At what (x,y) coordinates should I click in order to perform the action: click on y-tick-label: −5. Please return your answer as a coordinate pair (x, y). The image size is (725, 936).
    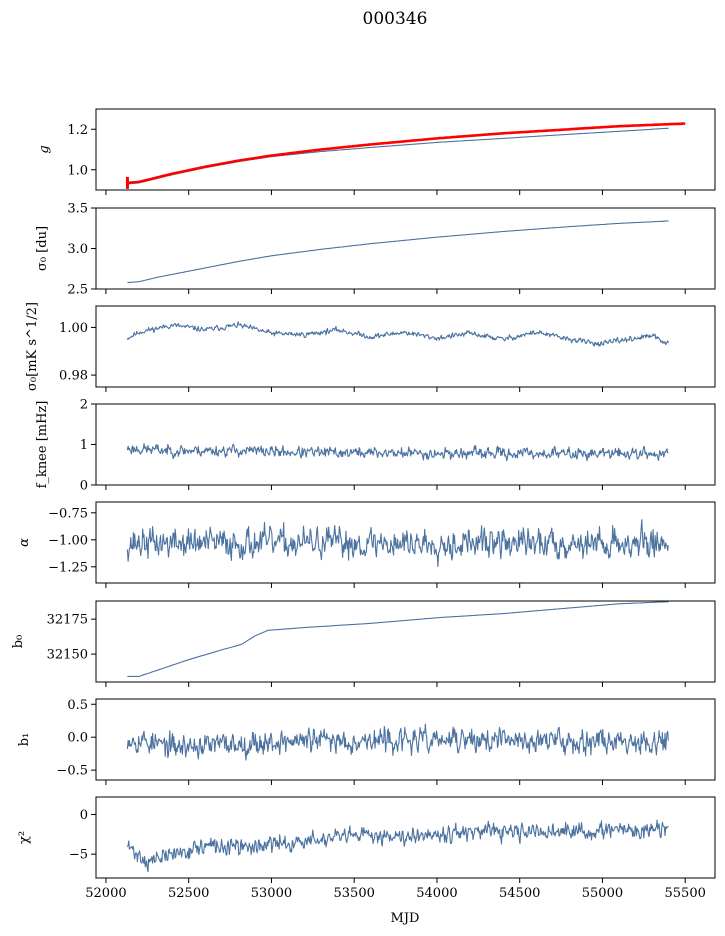
    Looking at the image, I should click on (78, 855).